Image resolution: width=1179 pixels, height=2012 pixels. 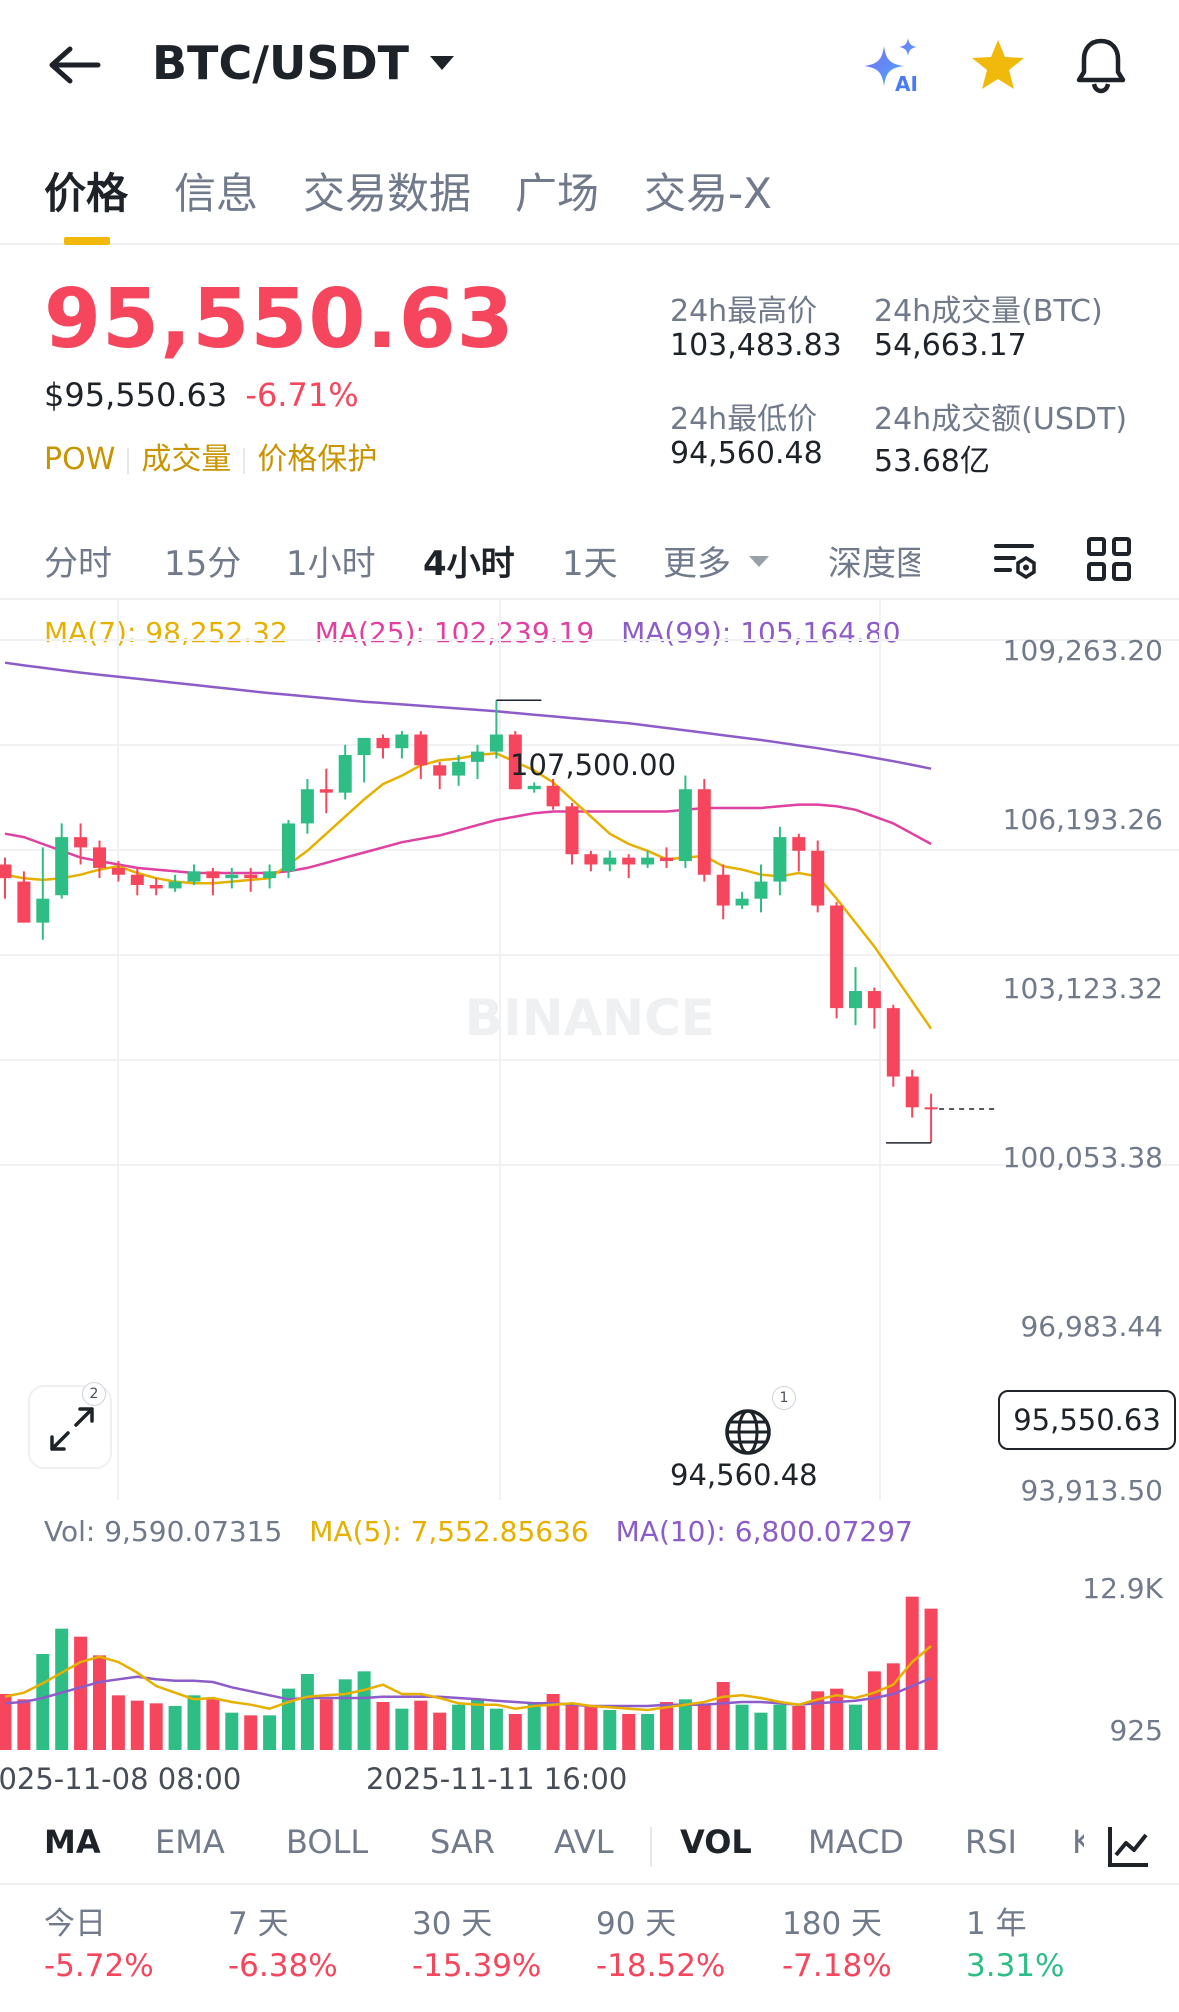 I want to click on interval-more: 更多, so click(x=697, y=564).